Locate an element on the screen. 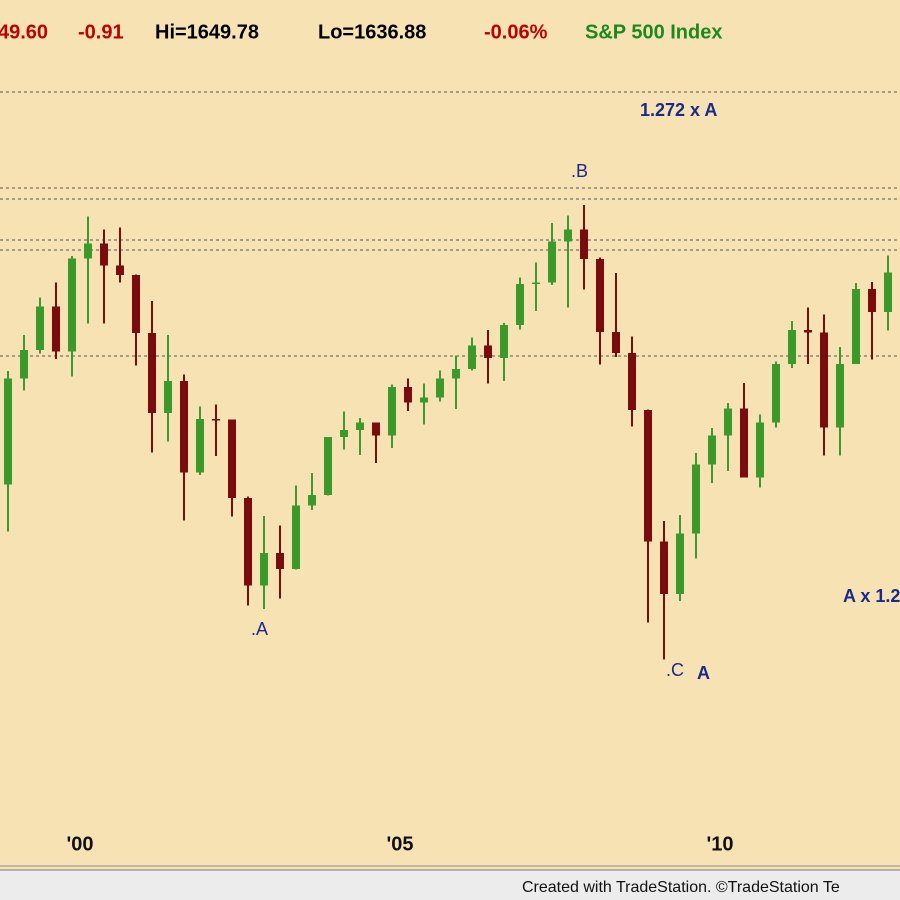  annotation: .B is located at coordinates (579, 171).